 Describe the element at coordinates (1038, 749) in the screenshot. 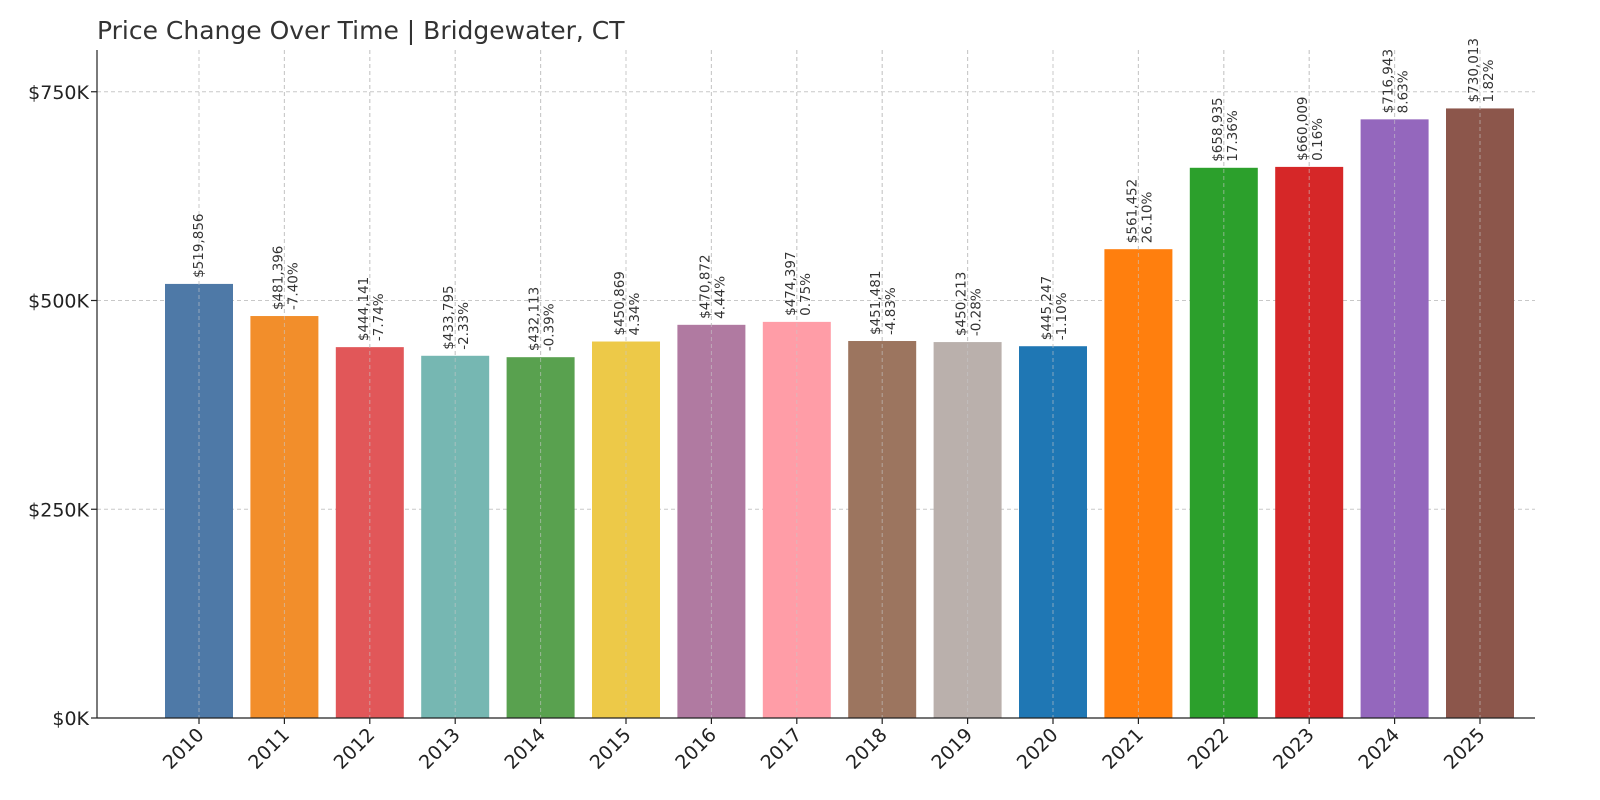

I see `x-tick-label-2020: 2020` at that location.